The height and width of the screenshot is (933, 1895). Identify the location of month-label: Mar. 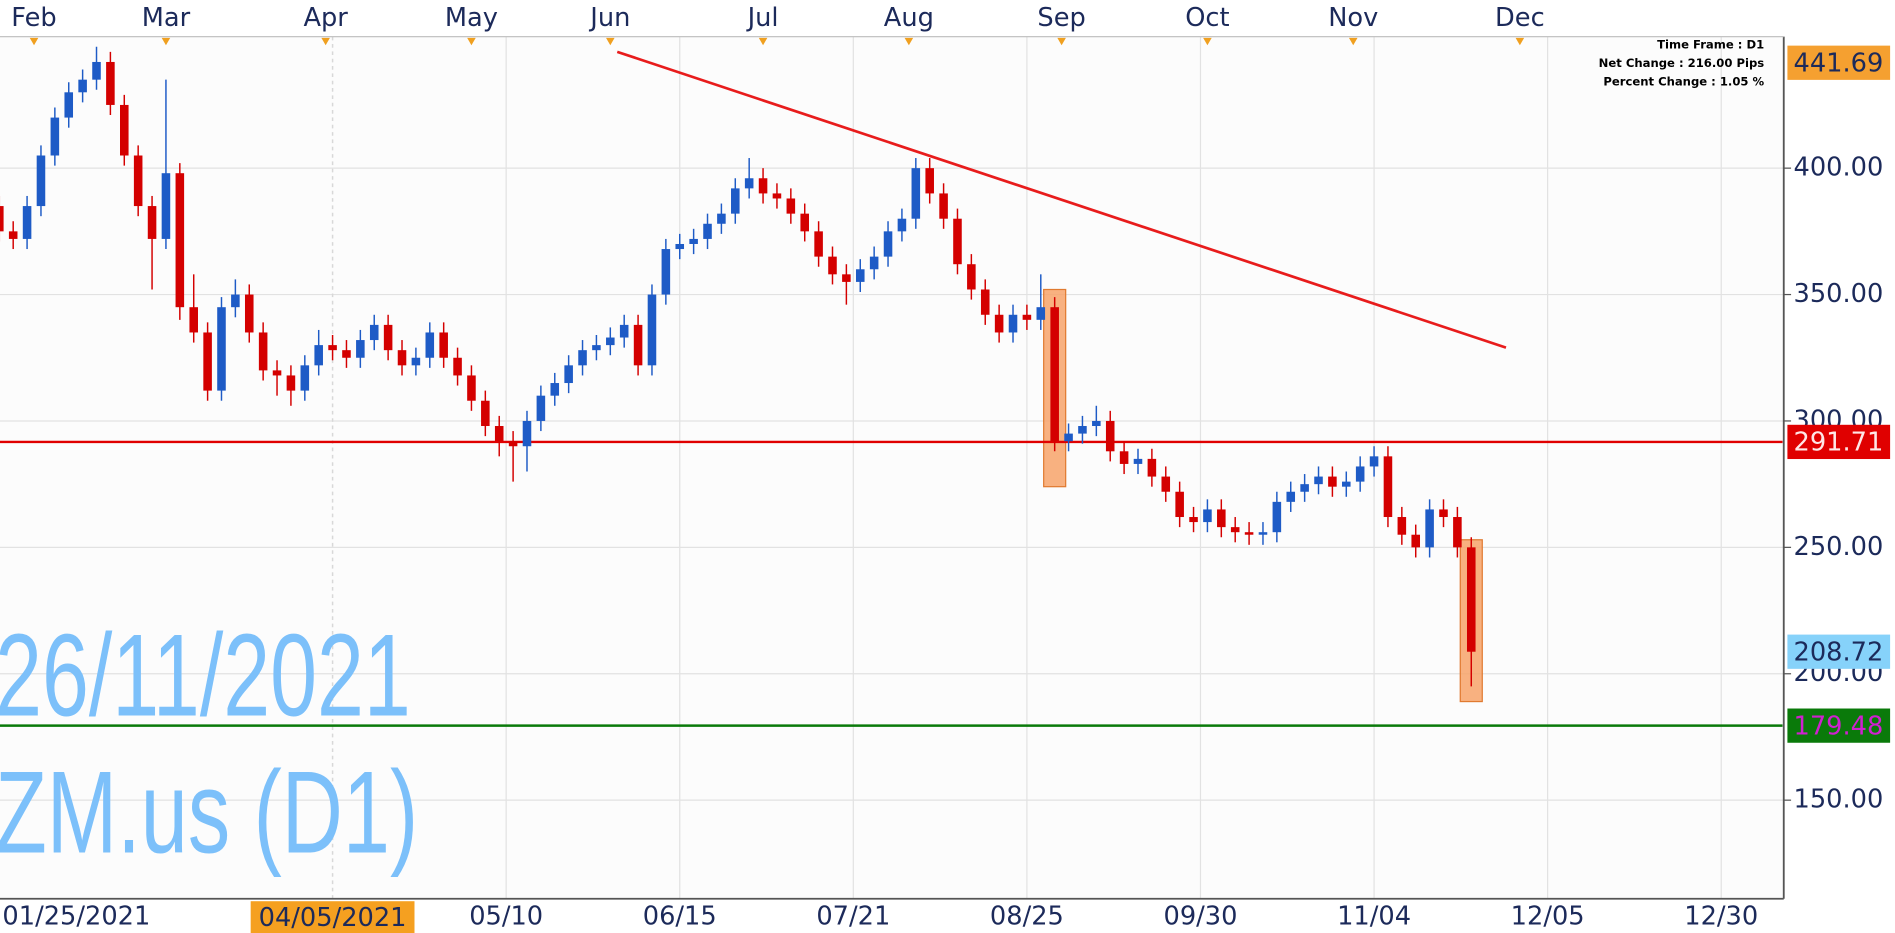
(166, 18).